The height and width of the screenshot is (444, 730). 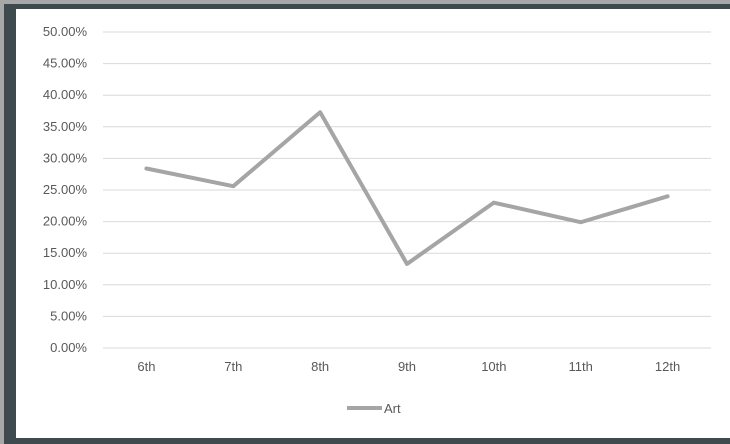 I want to click on y-tick-label: 0.00%, so click(x=68, y=347).